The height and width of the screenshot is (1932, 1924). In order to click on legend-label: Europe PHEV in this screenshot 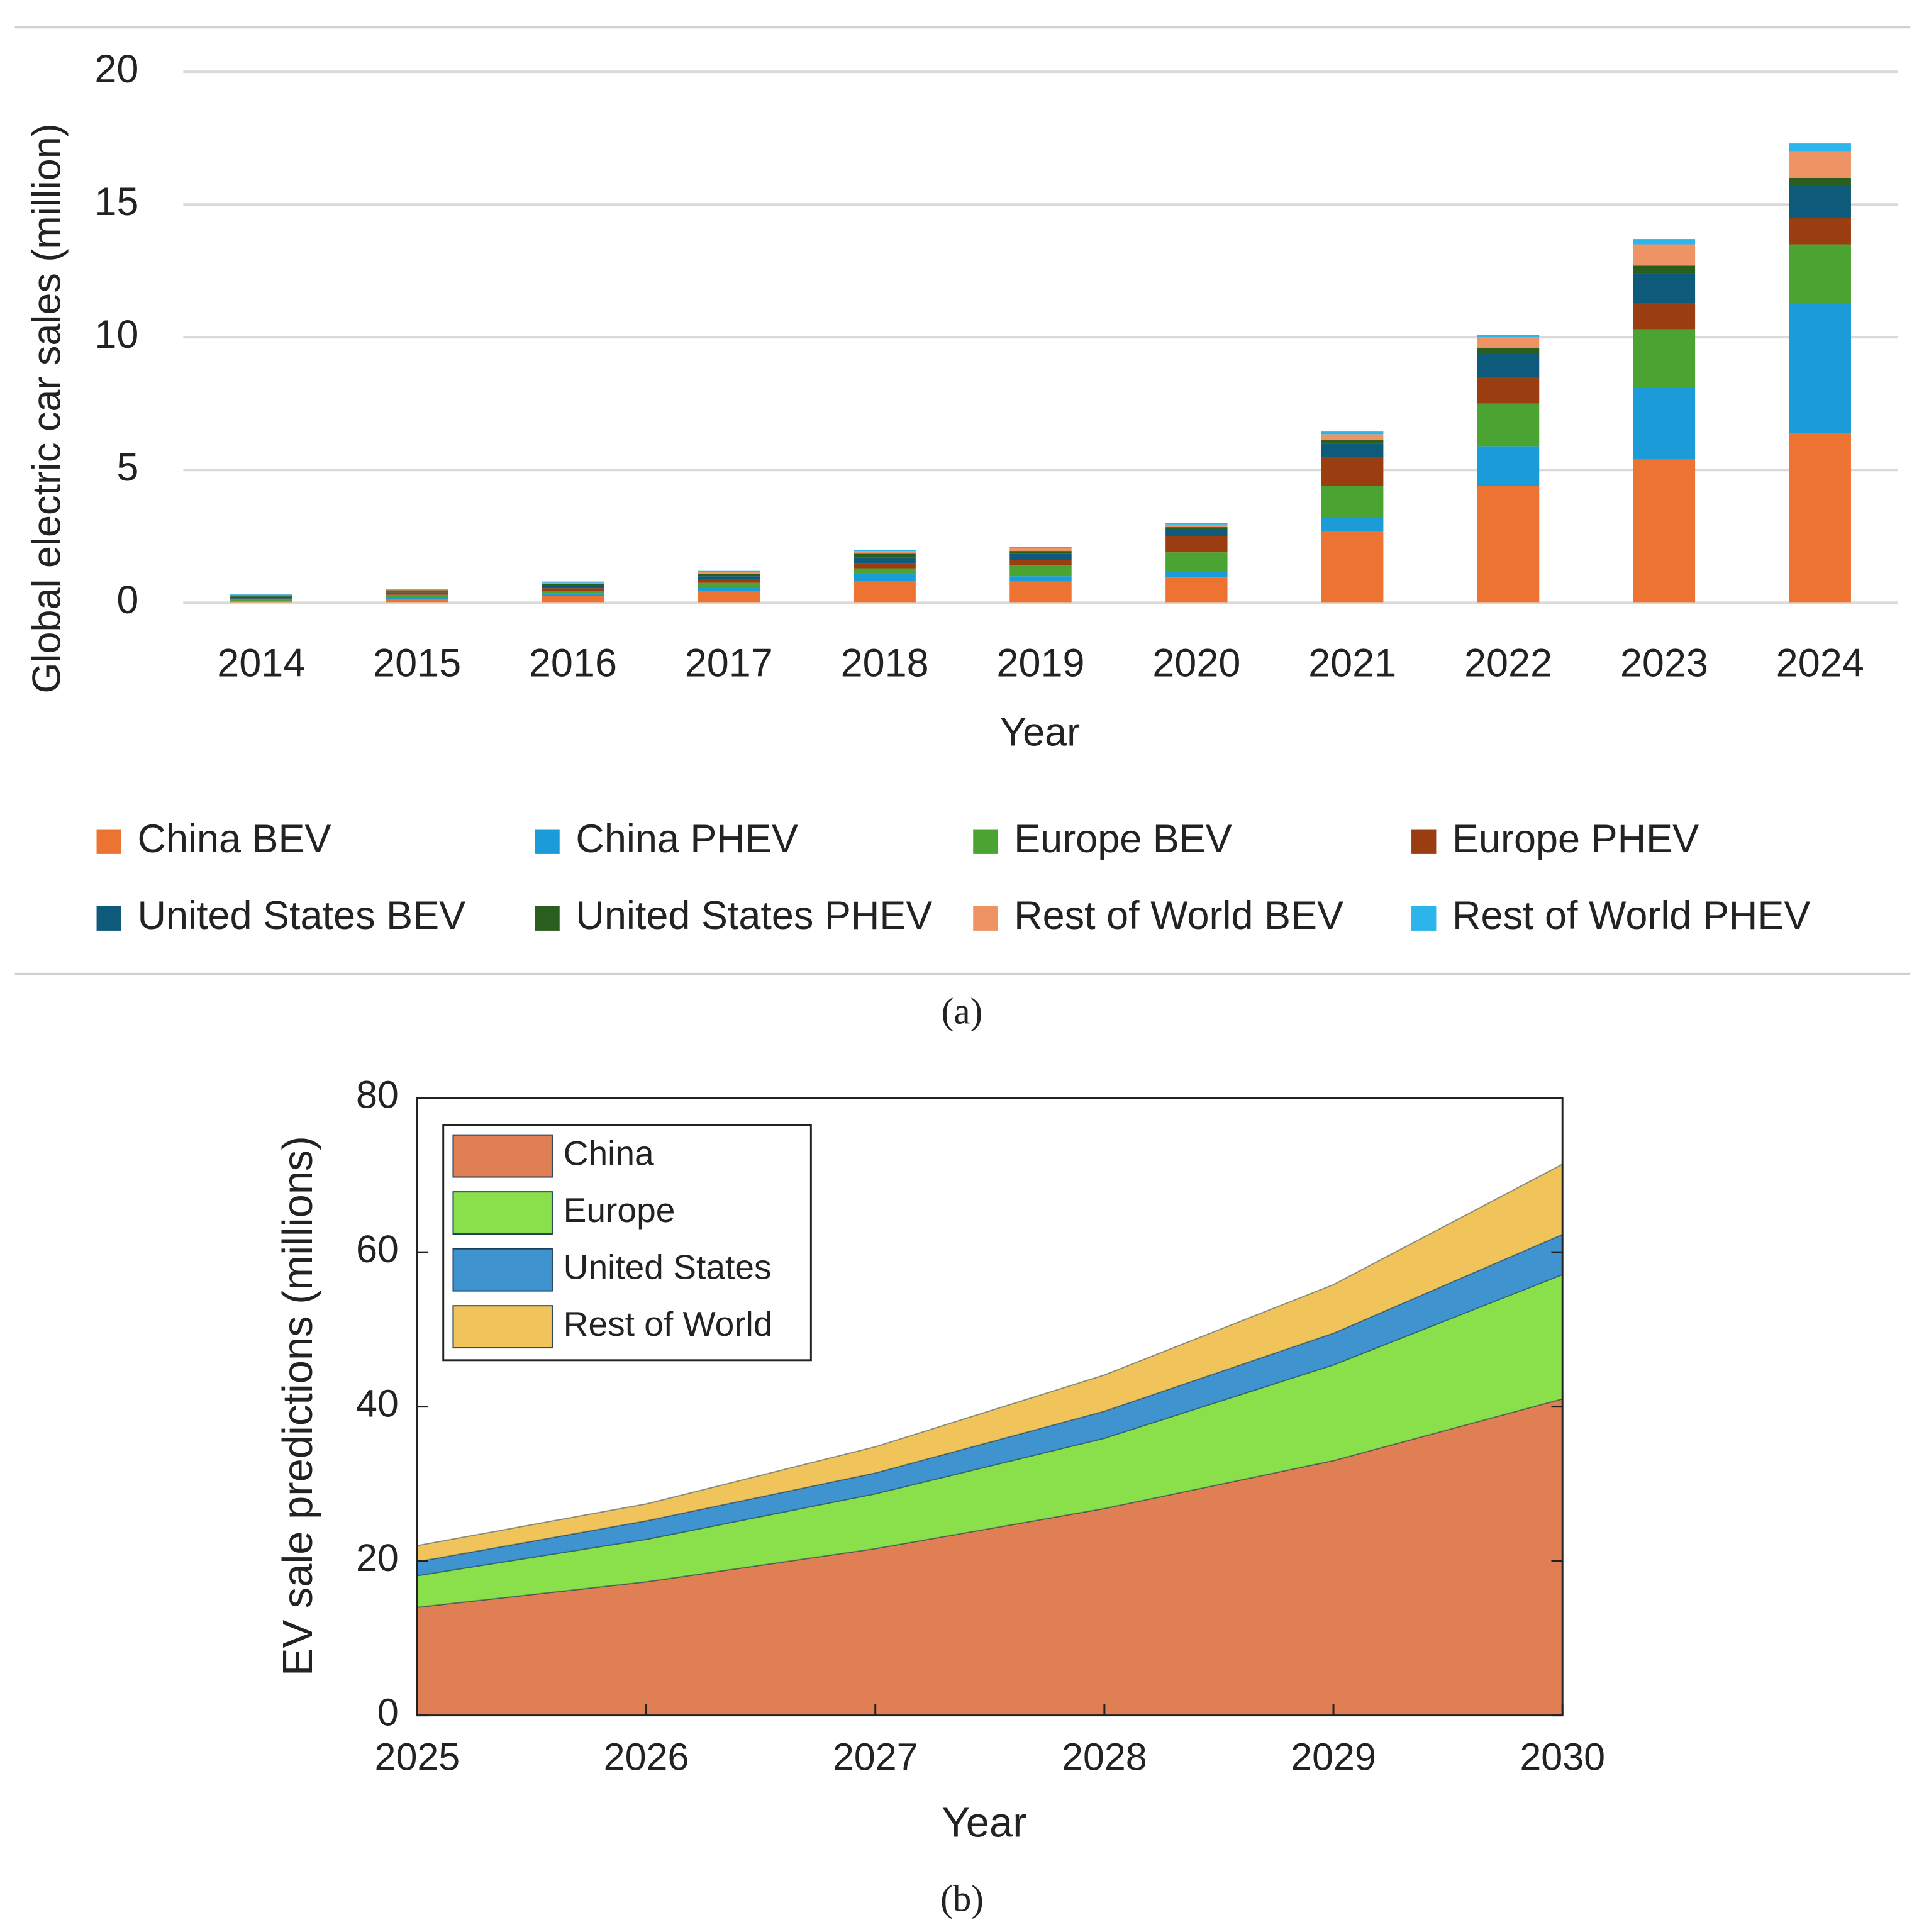, I will do `click(1575, 839)`.